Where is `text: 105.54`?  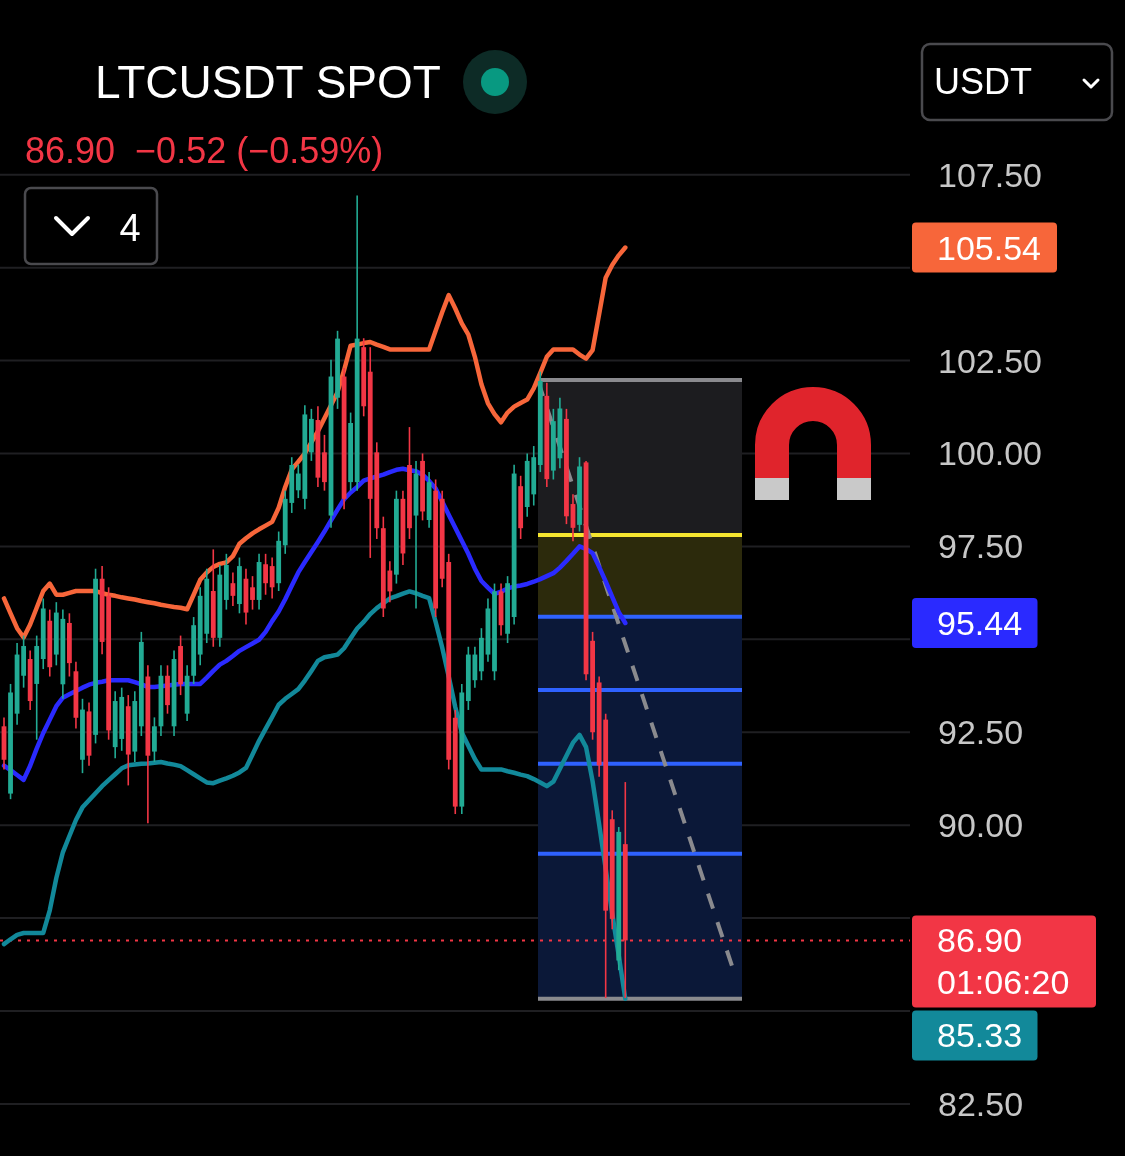 text: 105.54 is located at coordinates (989, 247).